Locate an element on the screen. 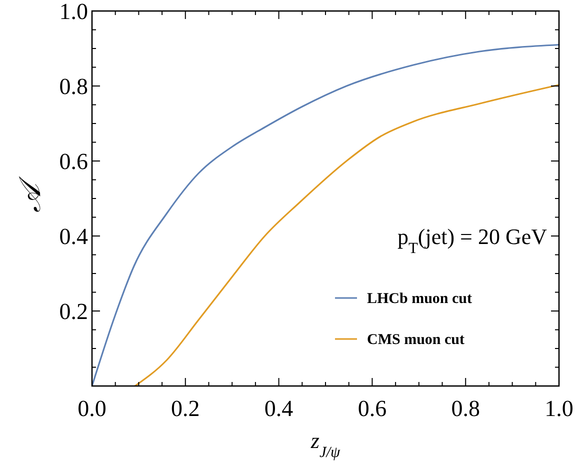 This screenshot has width=578, height=466. x-tick-label: 0.8 is located at coordinates (465, 408).